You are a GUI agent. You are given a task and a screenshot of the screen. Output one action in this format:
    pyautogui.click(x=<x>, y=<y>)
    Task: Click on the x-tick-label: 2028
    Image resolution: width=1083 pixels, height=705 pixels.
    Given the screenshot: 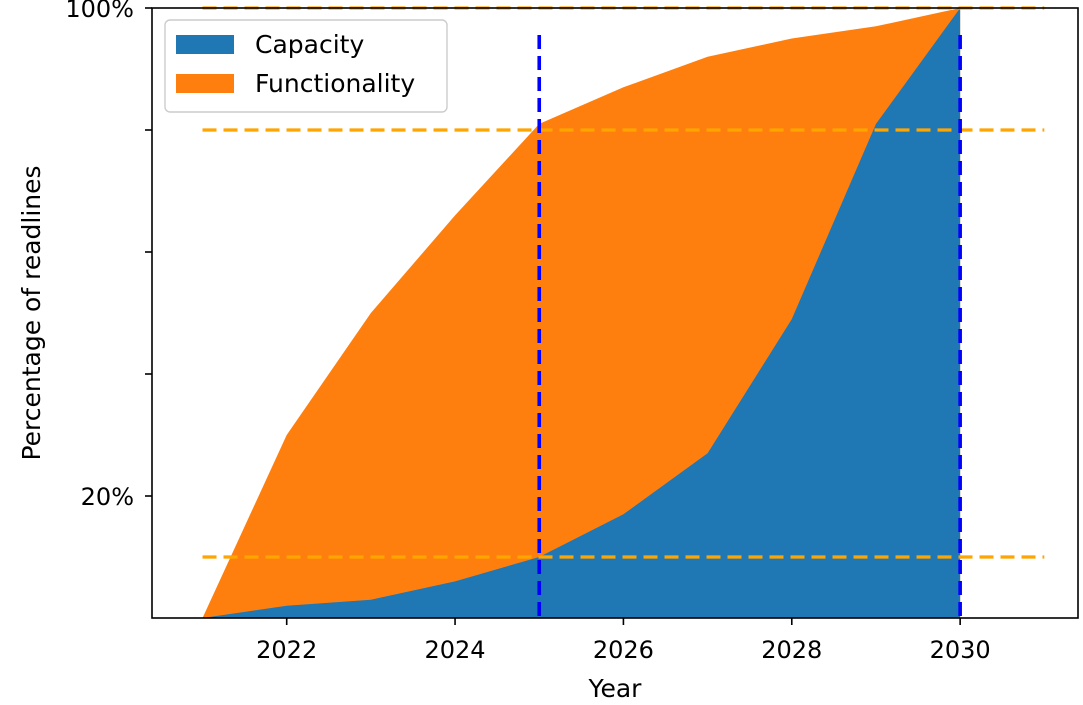 What is the action you would take?
    pyautogui.click(x=791, y=650)
    